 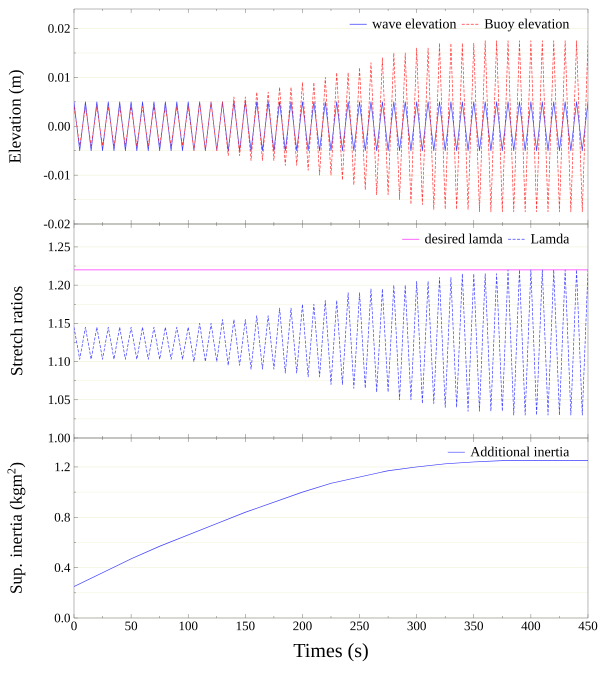 I want to click on x-tick-label: 400, so click(x=530, y=626).